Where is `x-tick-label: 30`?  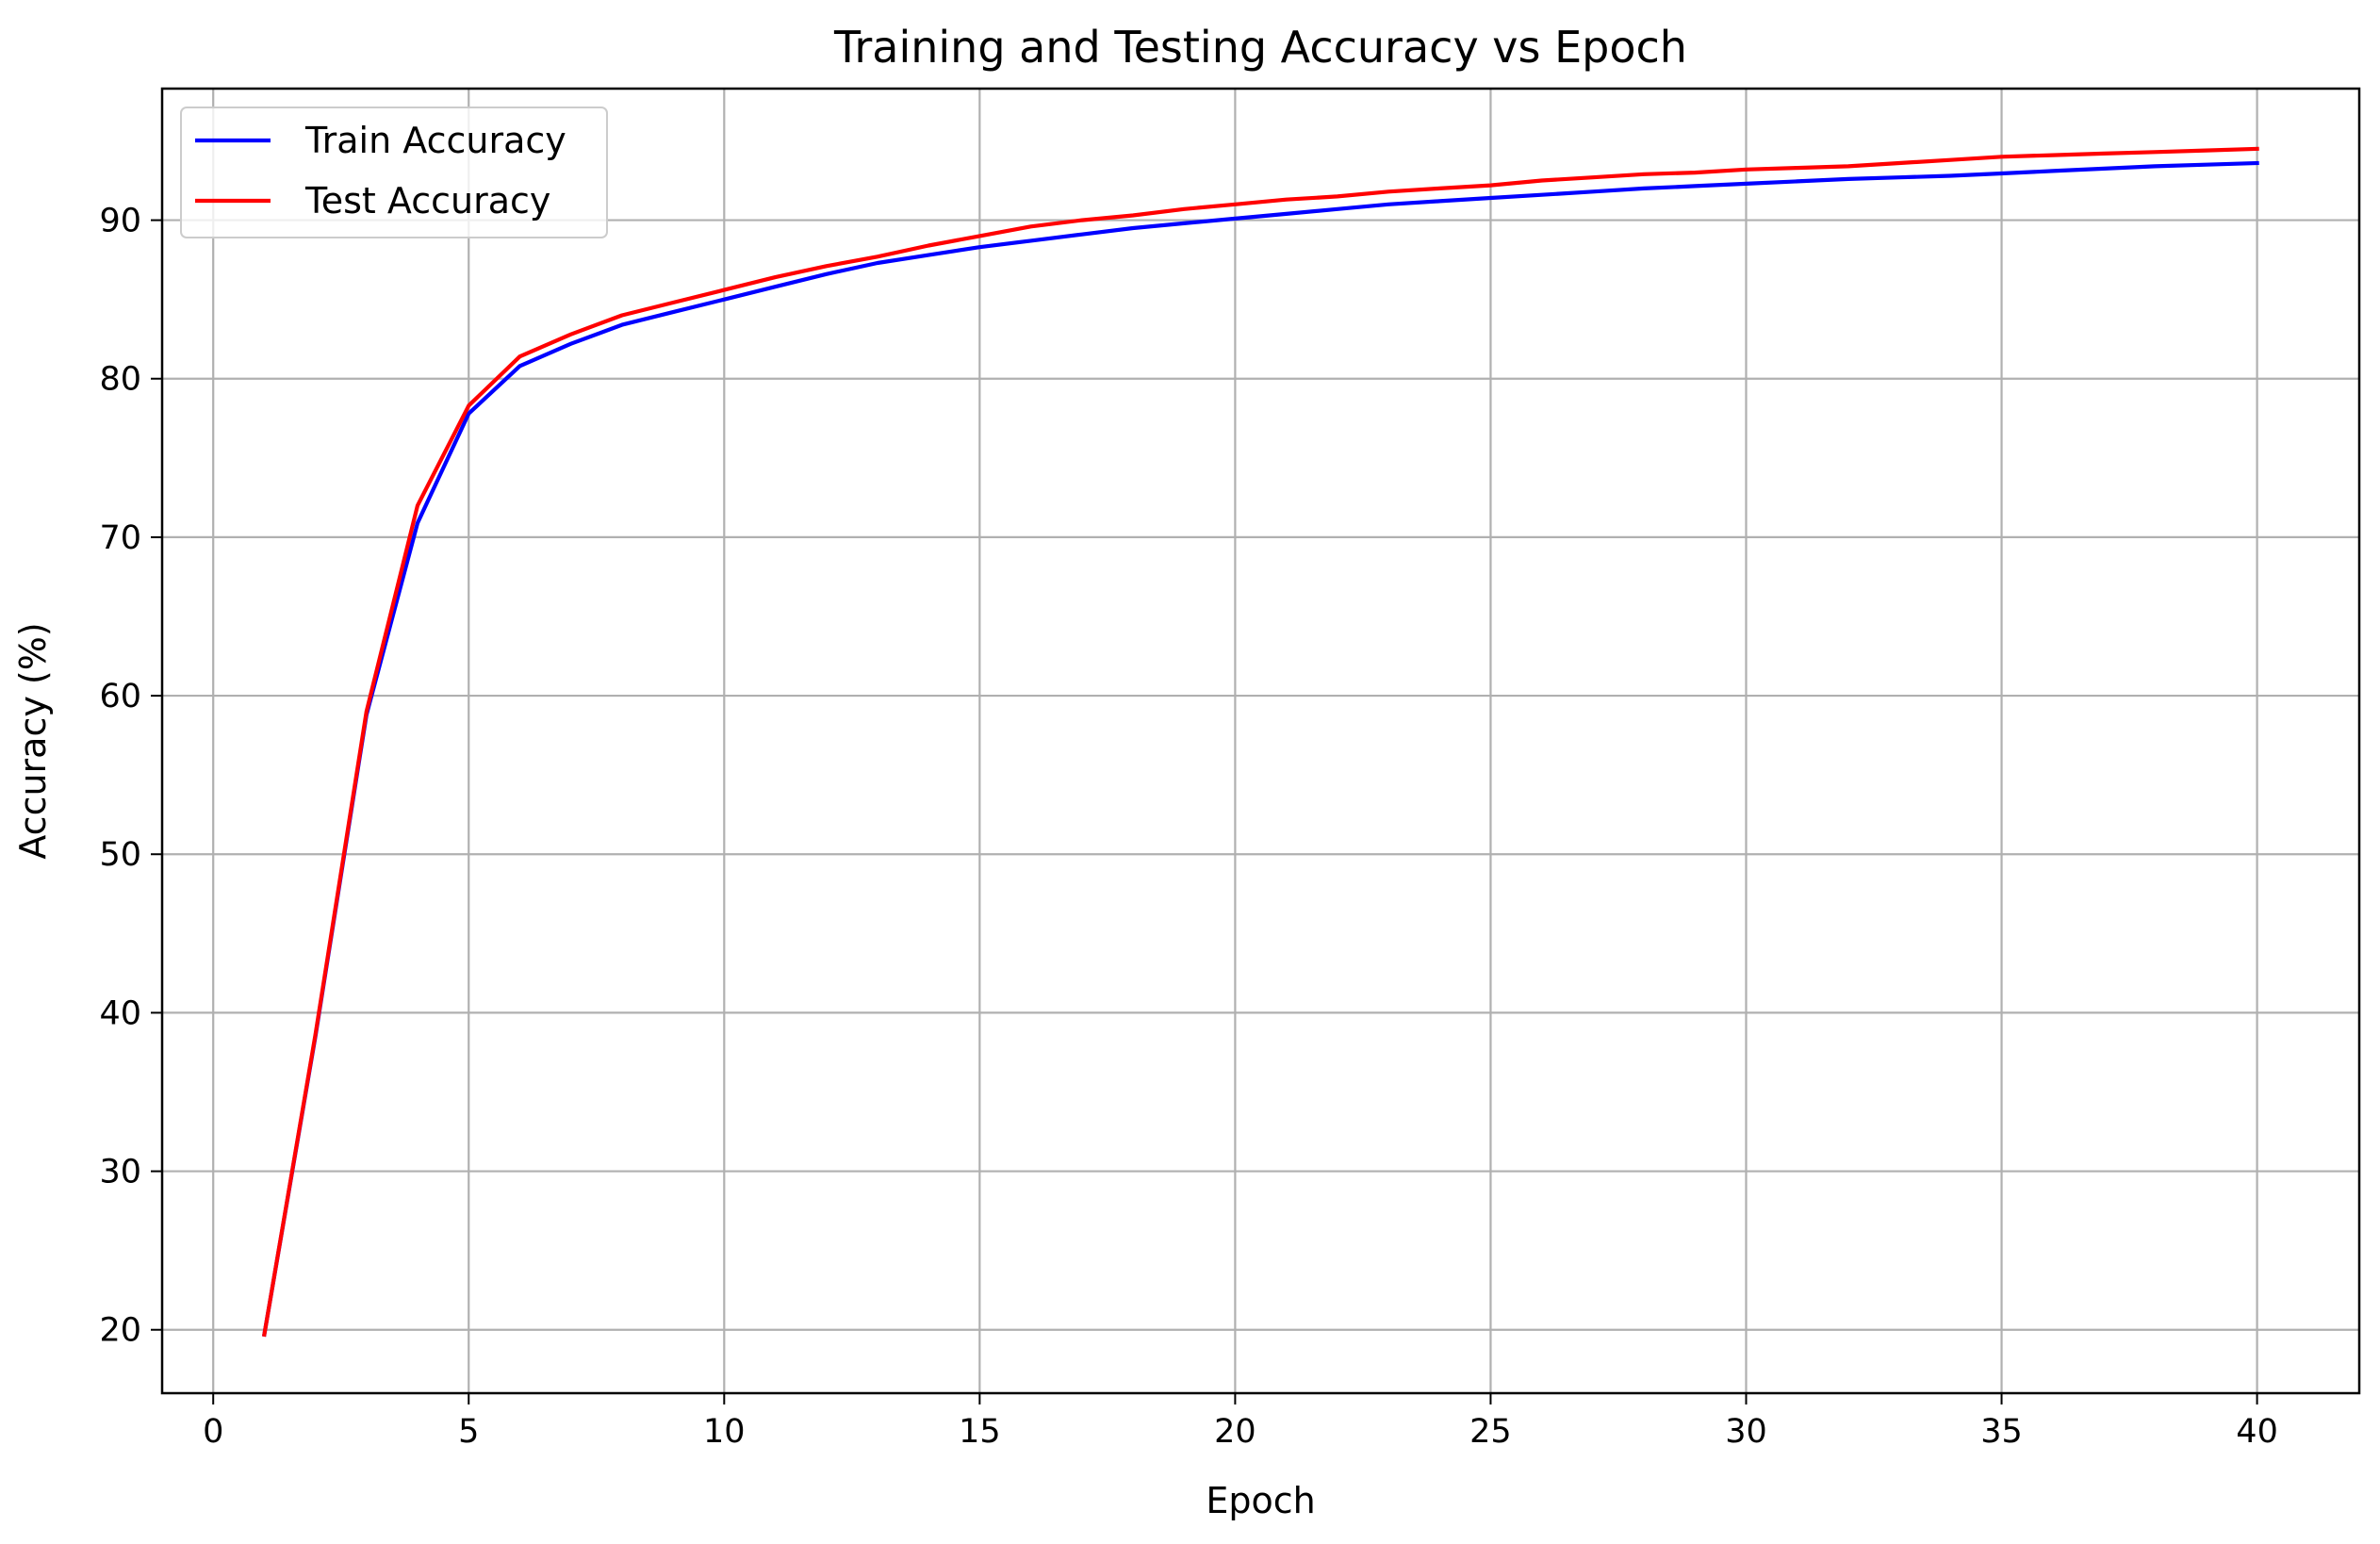 x-tick-label: 30 is located at coordinates (1746, 1432).